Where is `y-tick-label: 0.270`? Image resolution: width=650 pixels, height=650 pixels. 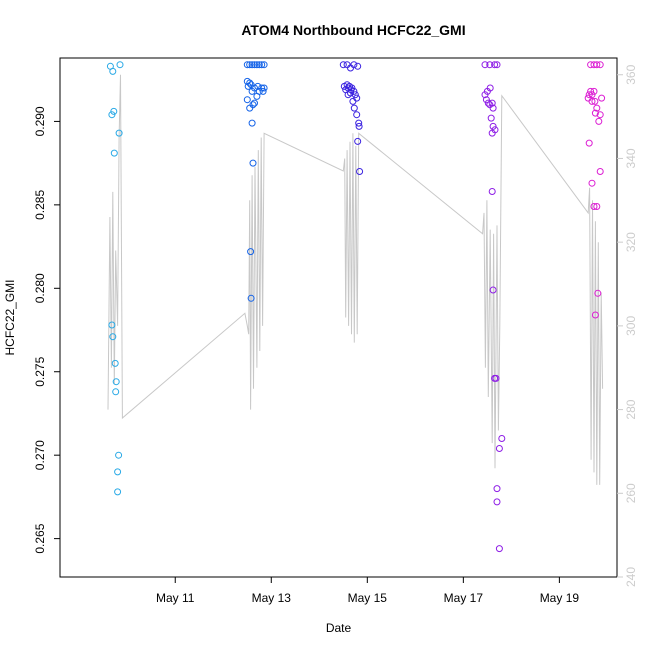
y-tick-label: 0.270 is located at coordinates (40, 455).